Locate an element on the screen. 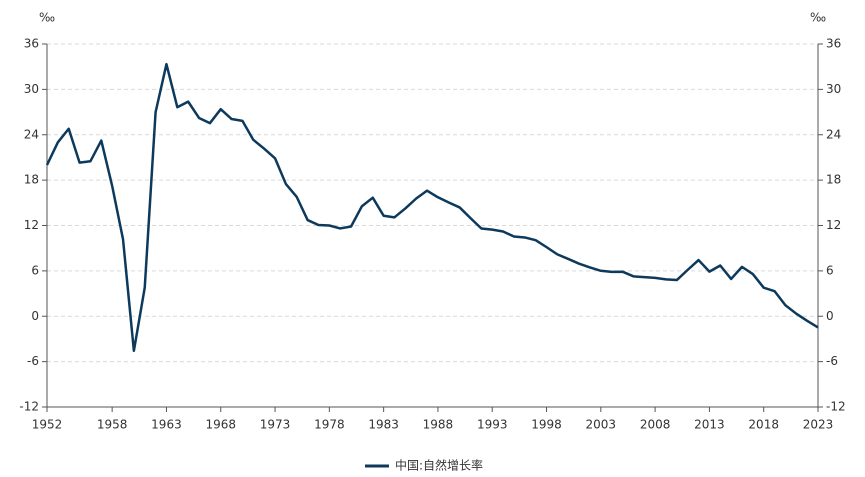 The width and height of the screenshot is (865, 477). y2-tick-label: 0 is located at coordinates (830, 316).